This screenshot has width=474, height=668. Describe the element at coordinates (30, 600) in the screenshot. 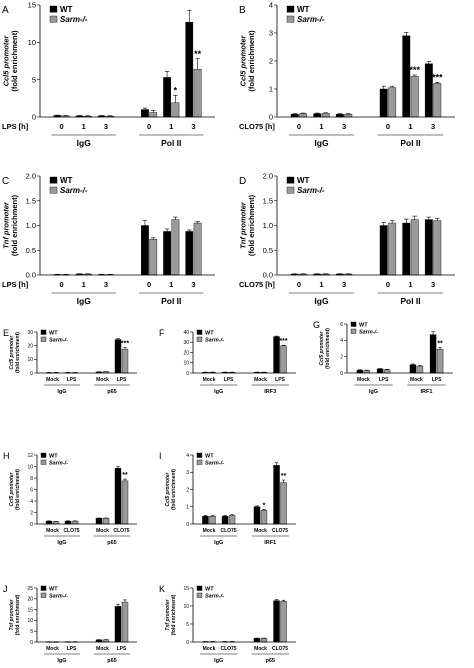

I see `y-tick-label: 20` at that location.